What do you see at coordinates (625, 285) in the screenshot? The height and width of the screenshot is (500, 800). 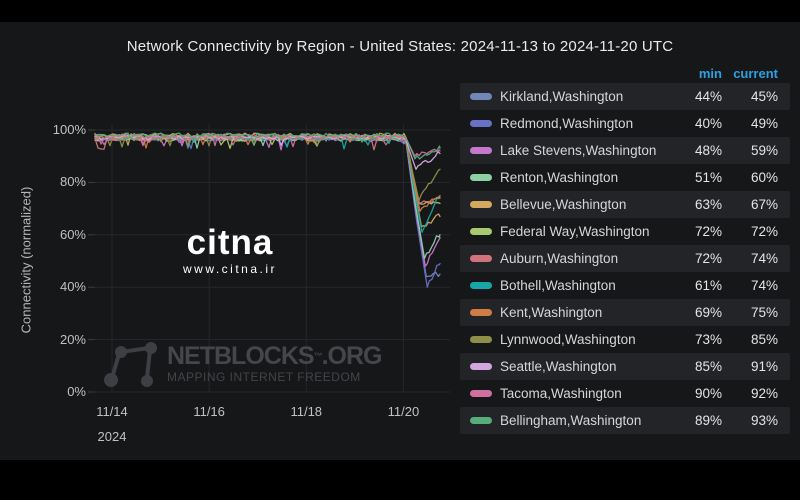 I see `table-row: Bothell,Washington 61% 74%` at bounding box center [625, 285].